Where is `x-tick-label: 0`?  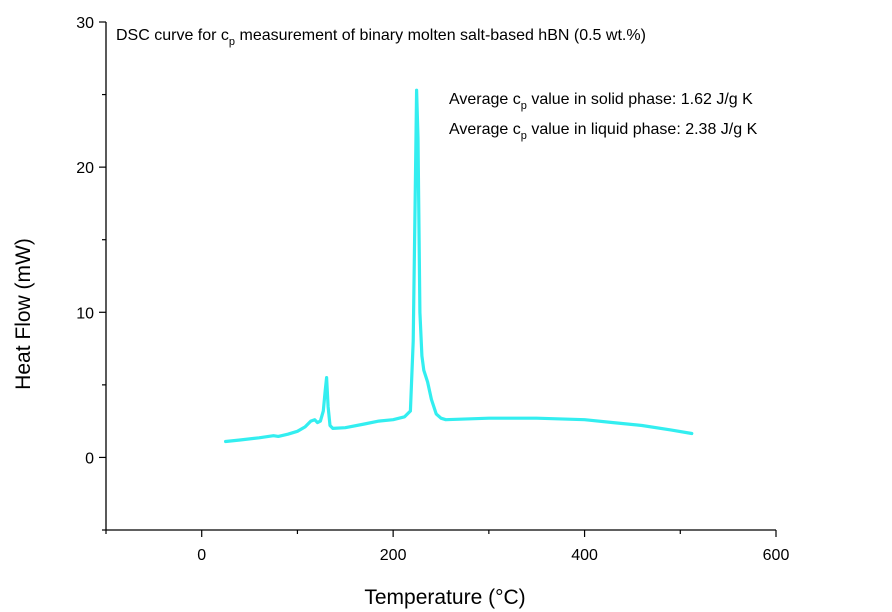 x-tick-label: 0 is located at coordinates (201, 555).